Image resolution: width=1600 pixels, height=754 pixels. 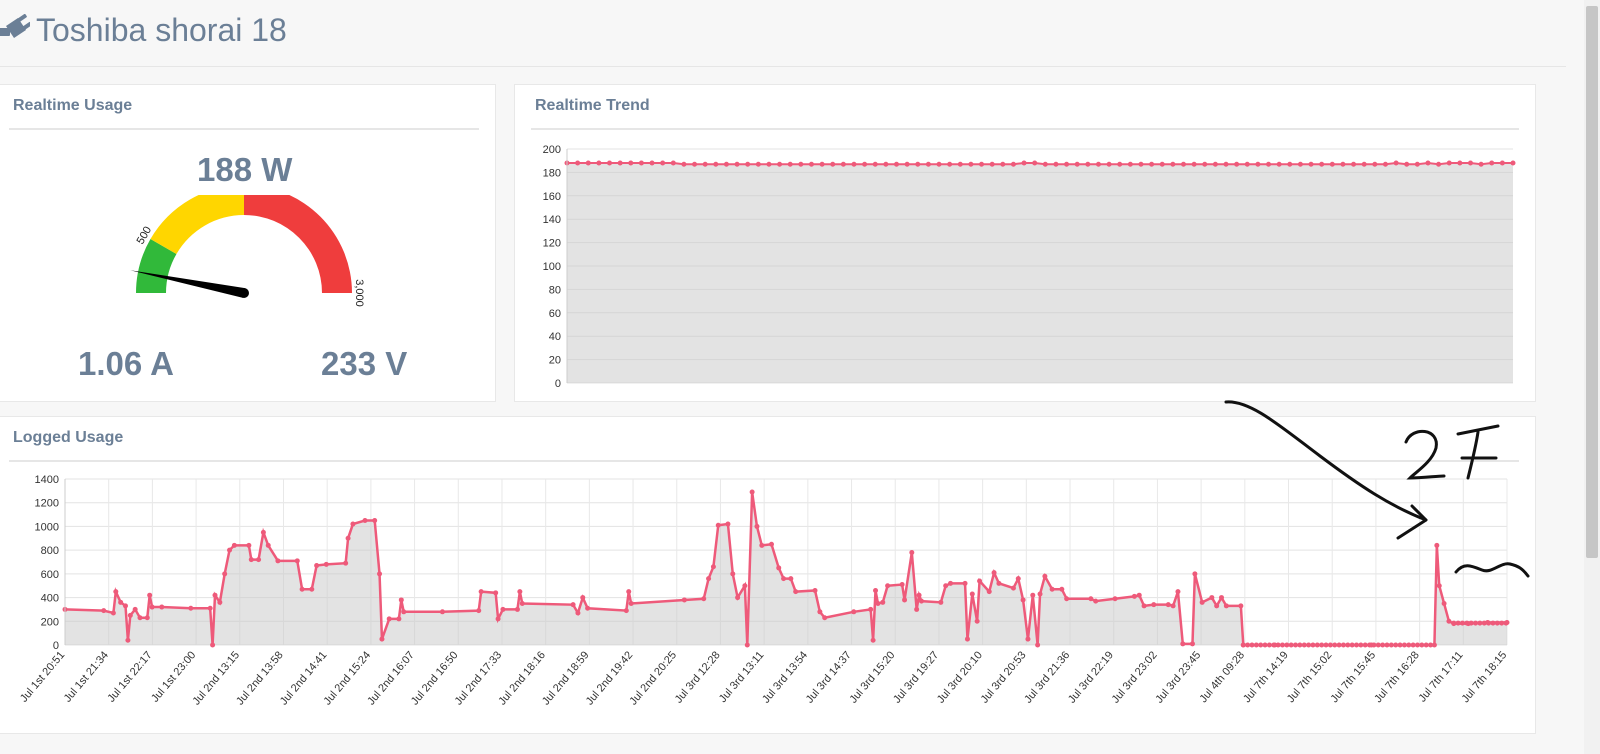 I want to click on x-tick-label: Jul 3rd 23:45, so click(x=1178, y=677).